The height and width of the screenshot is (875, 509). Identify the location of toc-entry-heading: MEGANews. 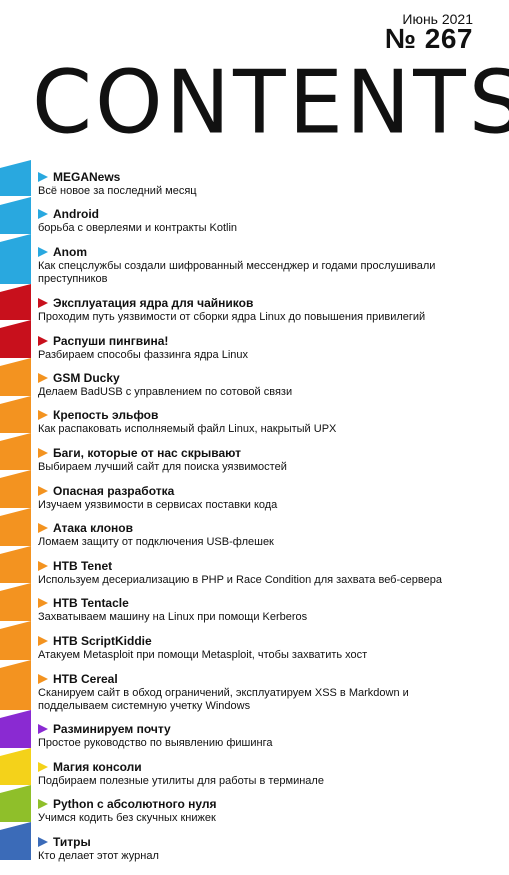
(79, 177).